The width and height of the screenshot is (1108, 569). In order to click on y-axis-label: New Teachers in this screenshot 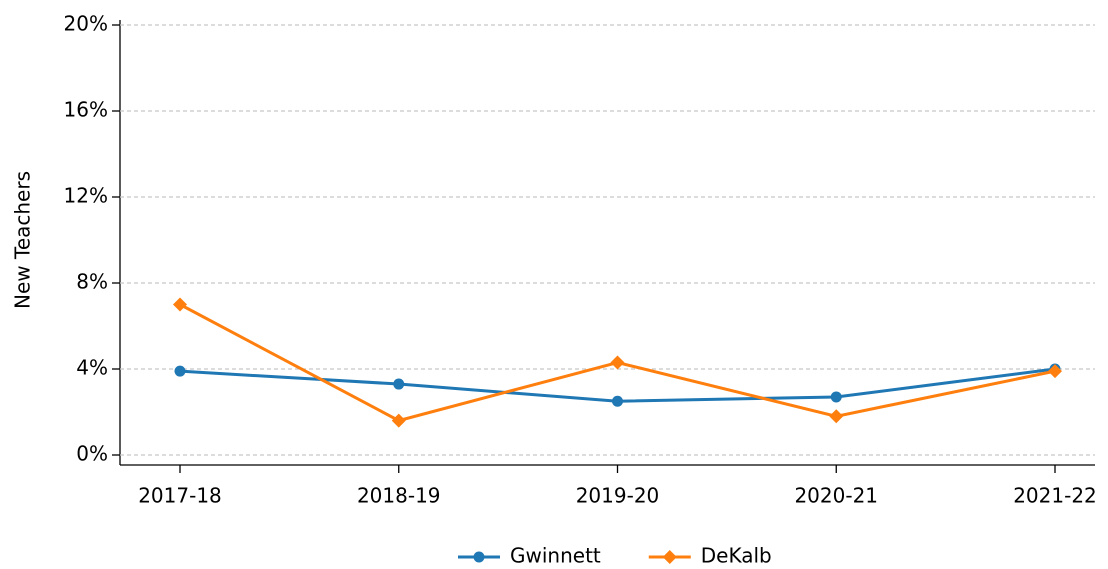, I will do `click(23, 240)`.